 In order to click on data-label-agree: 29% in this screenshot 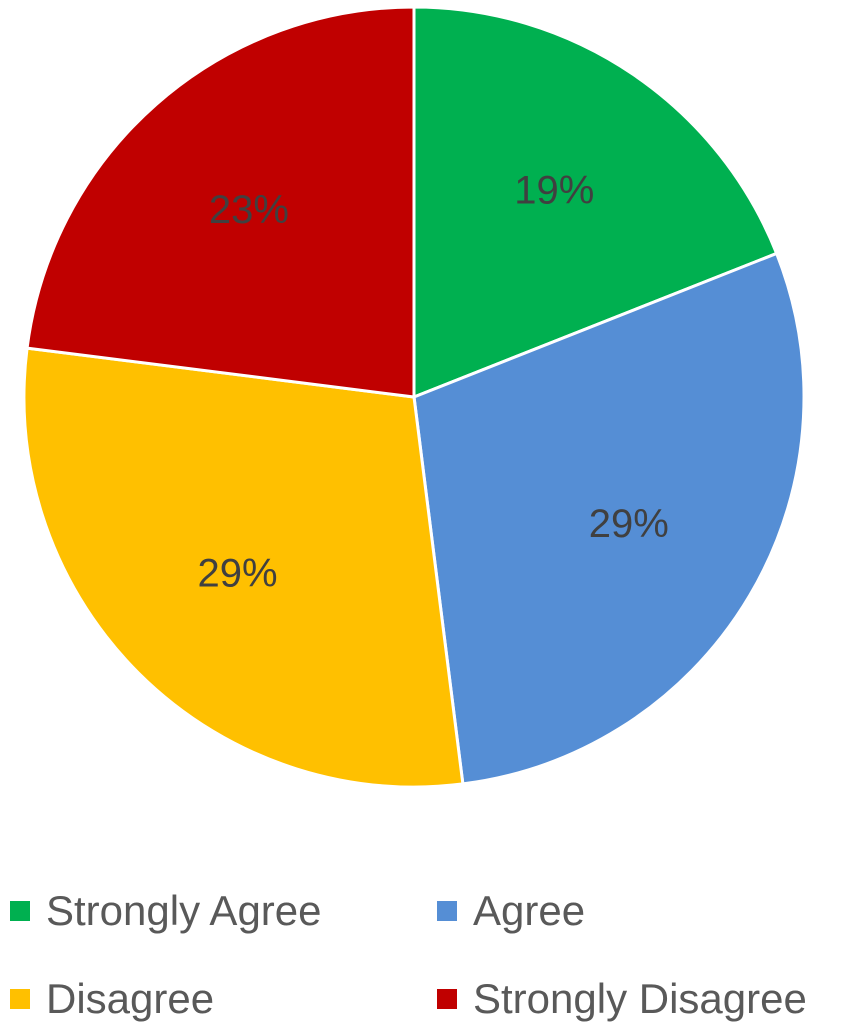, I will do `click(629, 524)`.